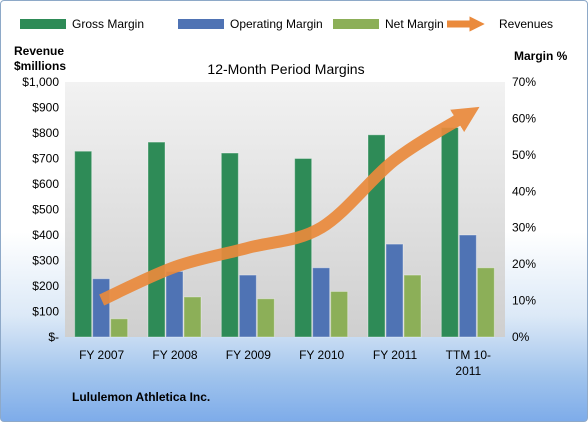 The height and width of the screenshot is (422, 588). What do you see at coordinates (541, 56) in the screenshot?
I see `right-axis-label: Margin %` at bounding box center [541, 56].